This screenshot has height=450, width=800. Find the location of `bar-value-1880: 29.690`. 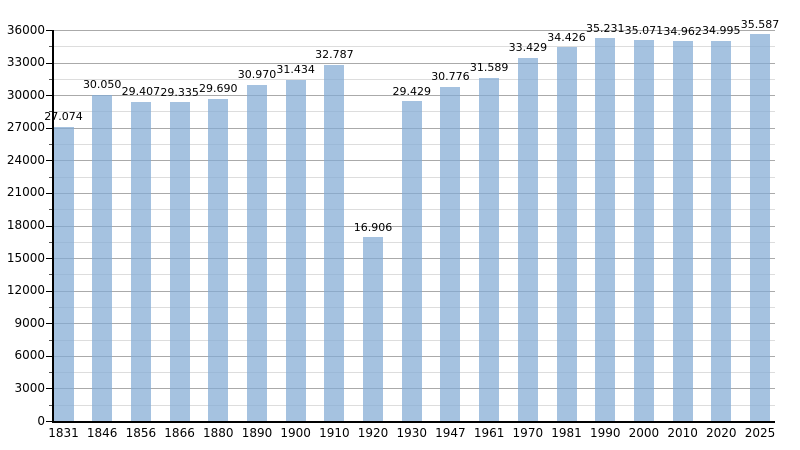

bar-value-1880: 29.690 is located at coordinates (218, 89).